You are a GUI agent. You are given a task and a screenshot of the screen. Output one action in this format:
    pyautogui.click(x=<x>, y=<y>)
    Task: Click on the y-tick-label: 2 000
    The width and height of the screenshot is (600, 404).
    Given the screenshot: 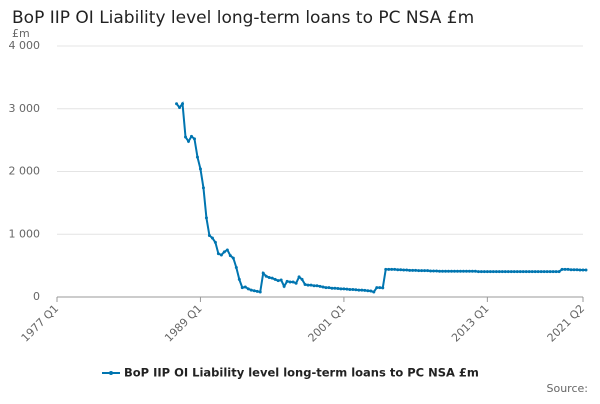 What is the action you would take?
    pyautogui.click(x=25, y=171)
    